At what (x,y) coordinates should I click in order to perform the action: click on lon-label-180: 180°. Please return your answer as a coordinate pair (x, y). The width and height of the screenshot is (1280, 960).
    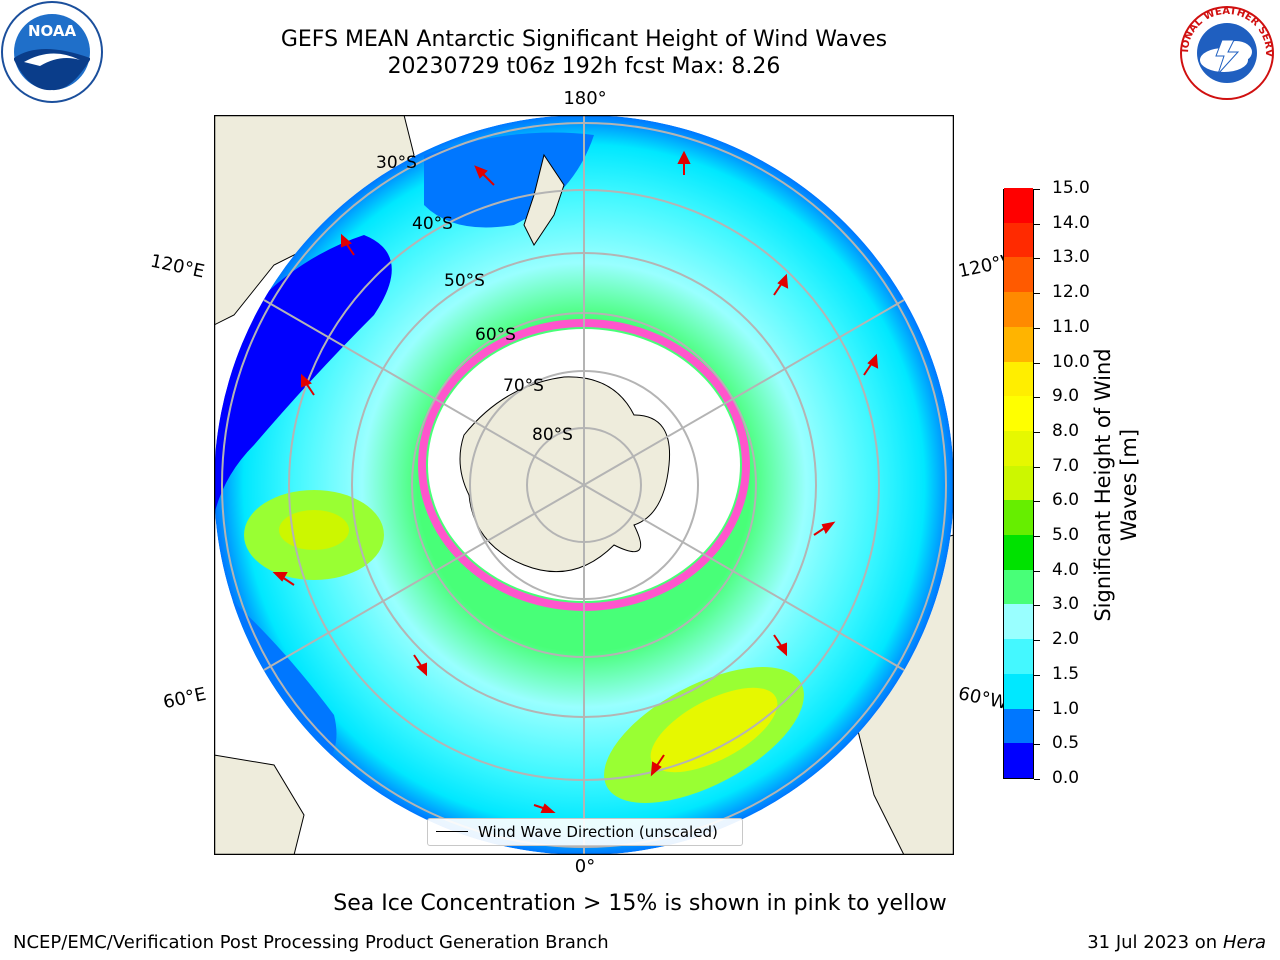
    Looking at the image, I should click on (585, 98).